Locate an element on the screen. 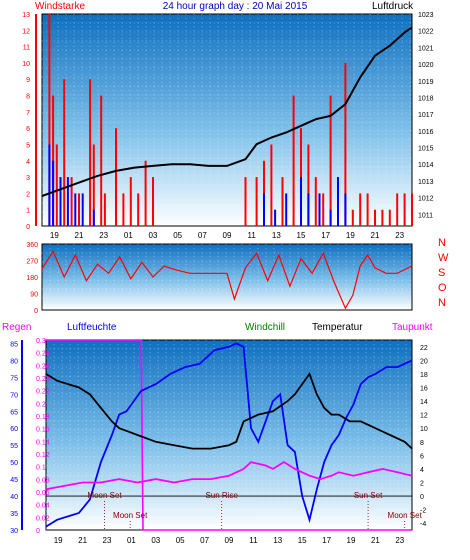 The width and height of the screenshot is (470, 560). wind-tick-label: 1 is located at coordinates (28, 211).